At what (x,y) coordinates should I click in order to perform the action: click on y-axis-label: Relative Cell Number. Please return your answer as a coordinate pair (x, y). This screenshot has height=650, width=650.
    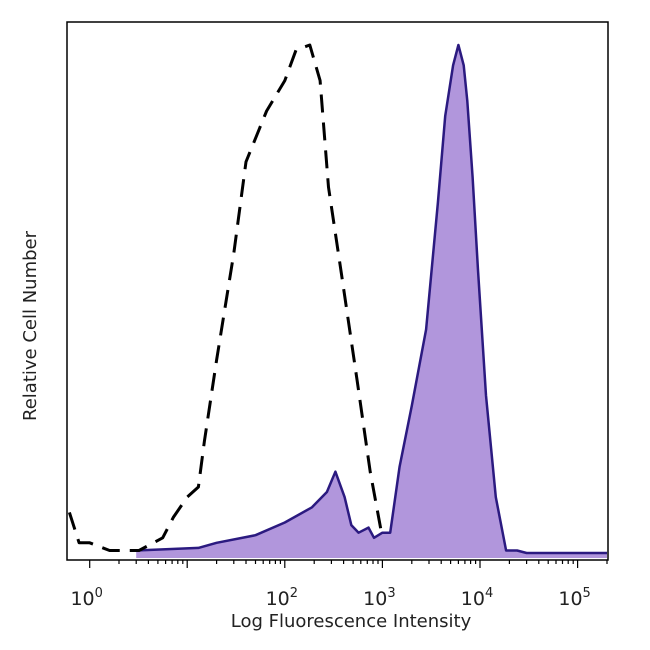
    Looking at the image, I should click on (30, 325).